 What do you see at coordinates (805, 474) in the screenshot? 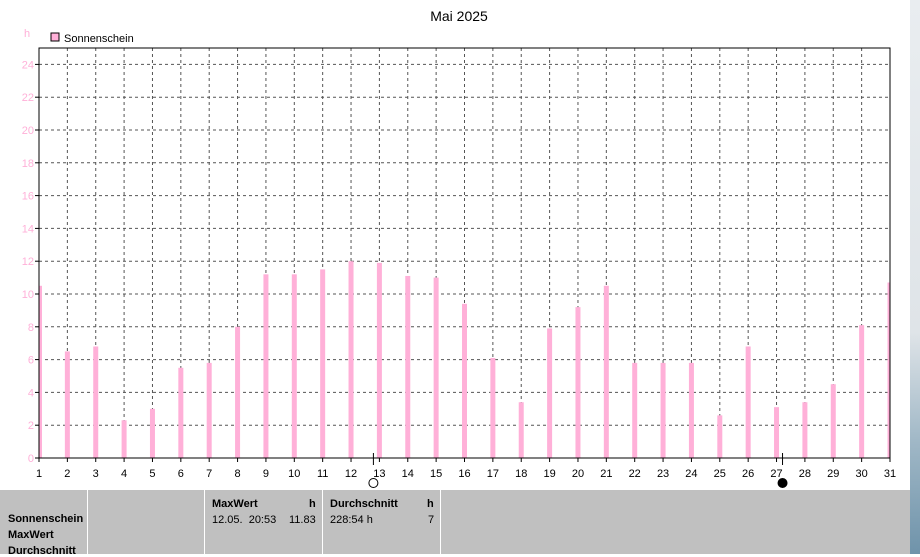
I see `x-tick-label: 28` at bounding box center [805, 474].